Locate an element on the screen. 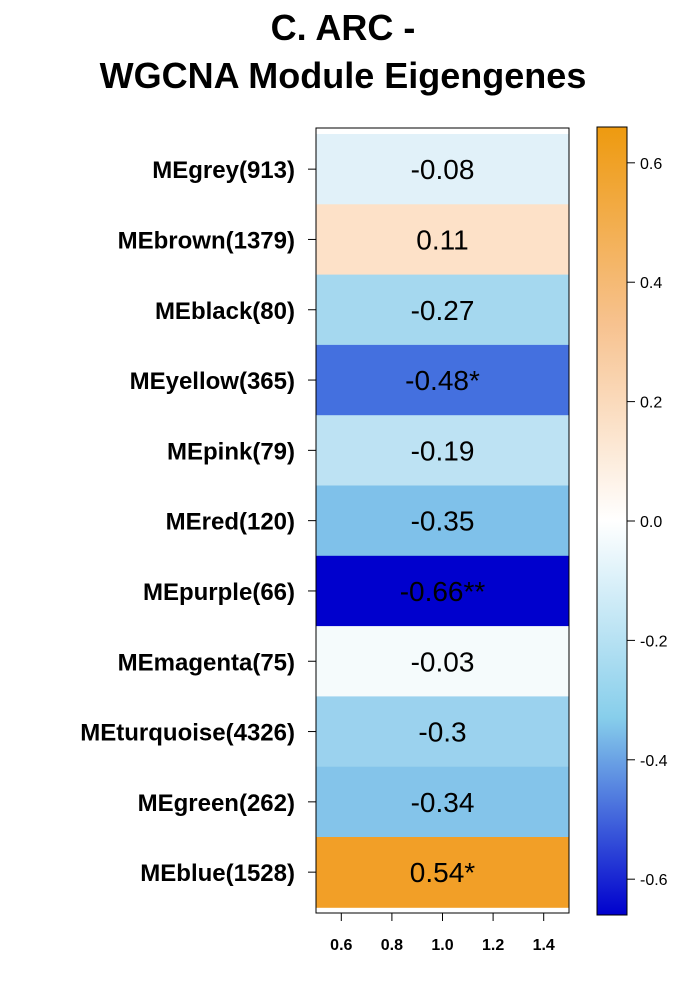 This screenshot has height=1000, width=687. chart-title-line-2: WGCNA Module Eigengenes is located at coordinates (343, 75).